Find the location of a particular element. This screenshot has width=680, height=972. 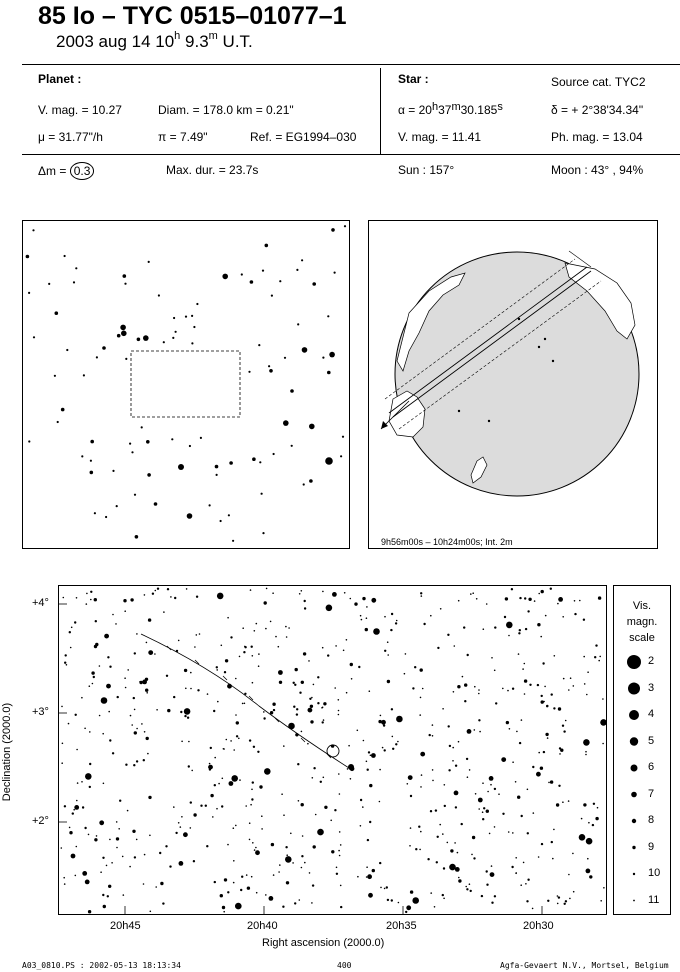

scale-title-2: magn. is located at coordinates (642, 622).